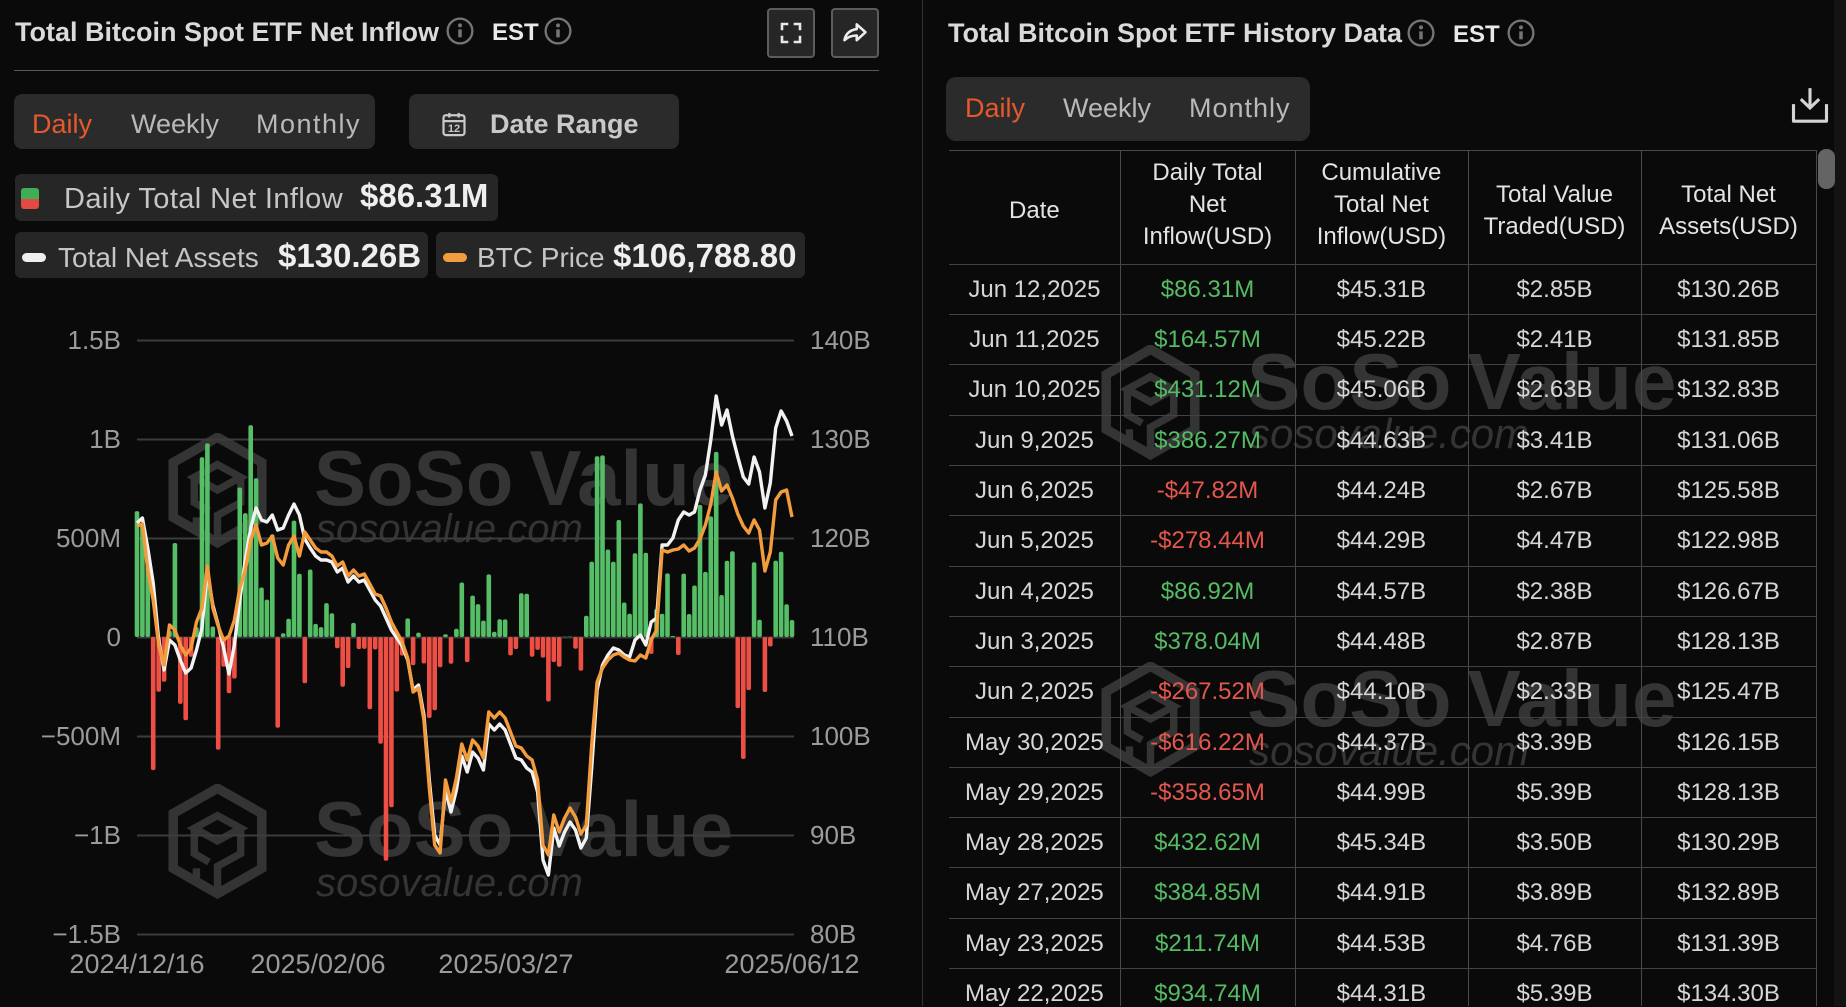  Describe the element at coordinates (839, 637) in the screenshot. I see `svg-text: 110B` at that location.